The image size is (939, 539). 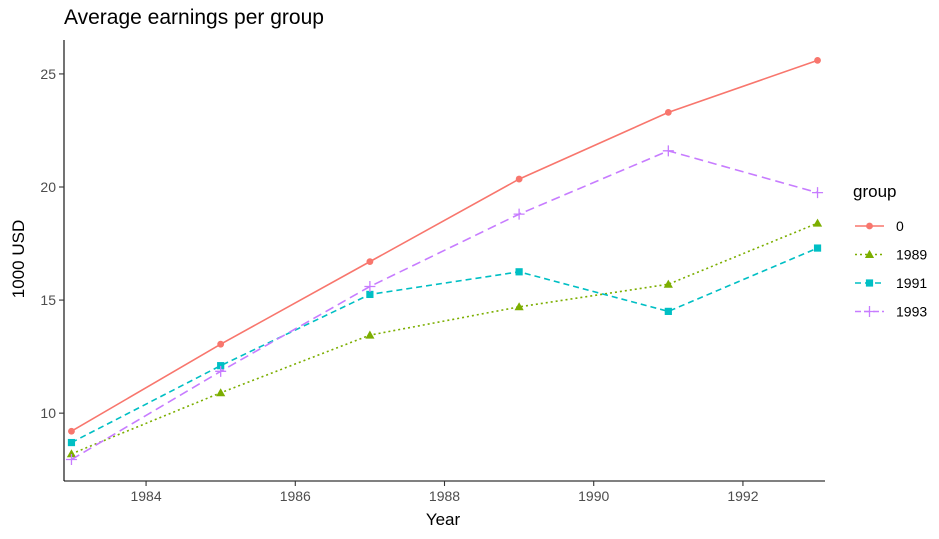 I want to click on legend-label: 1989, so click(x=911, y=255).